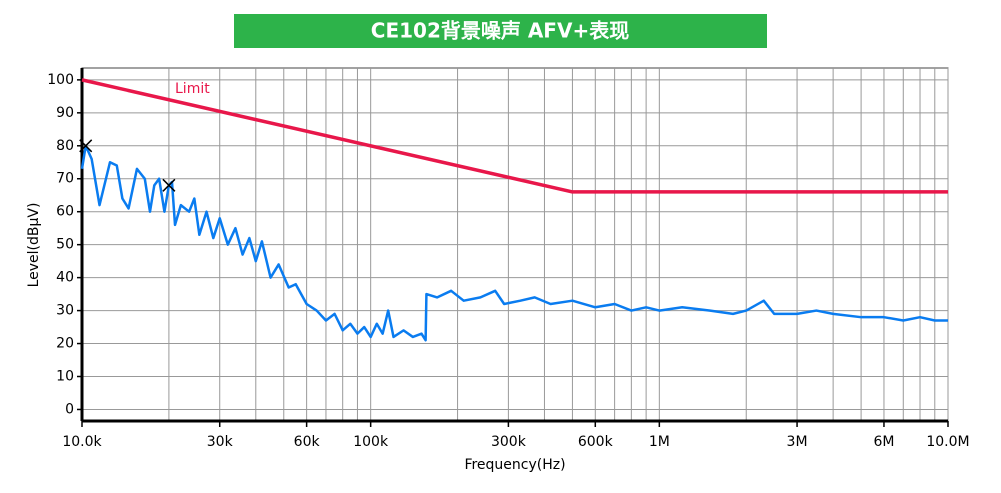 This screenshot has width=1001, height=493. What do you see at coordinates (69, 409) in the screenshot?
I see `y-tick-label: 0` at bounding box center [69, 409].